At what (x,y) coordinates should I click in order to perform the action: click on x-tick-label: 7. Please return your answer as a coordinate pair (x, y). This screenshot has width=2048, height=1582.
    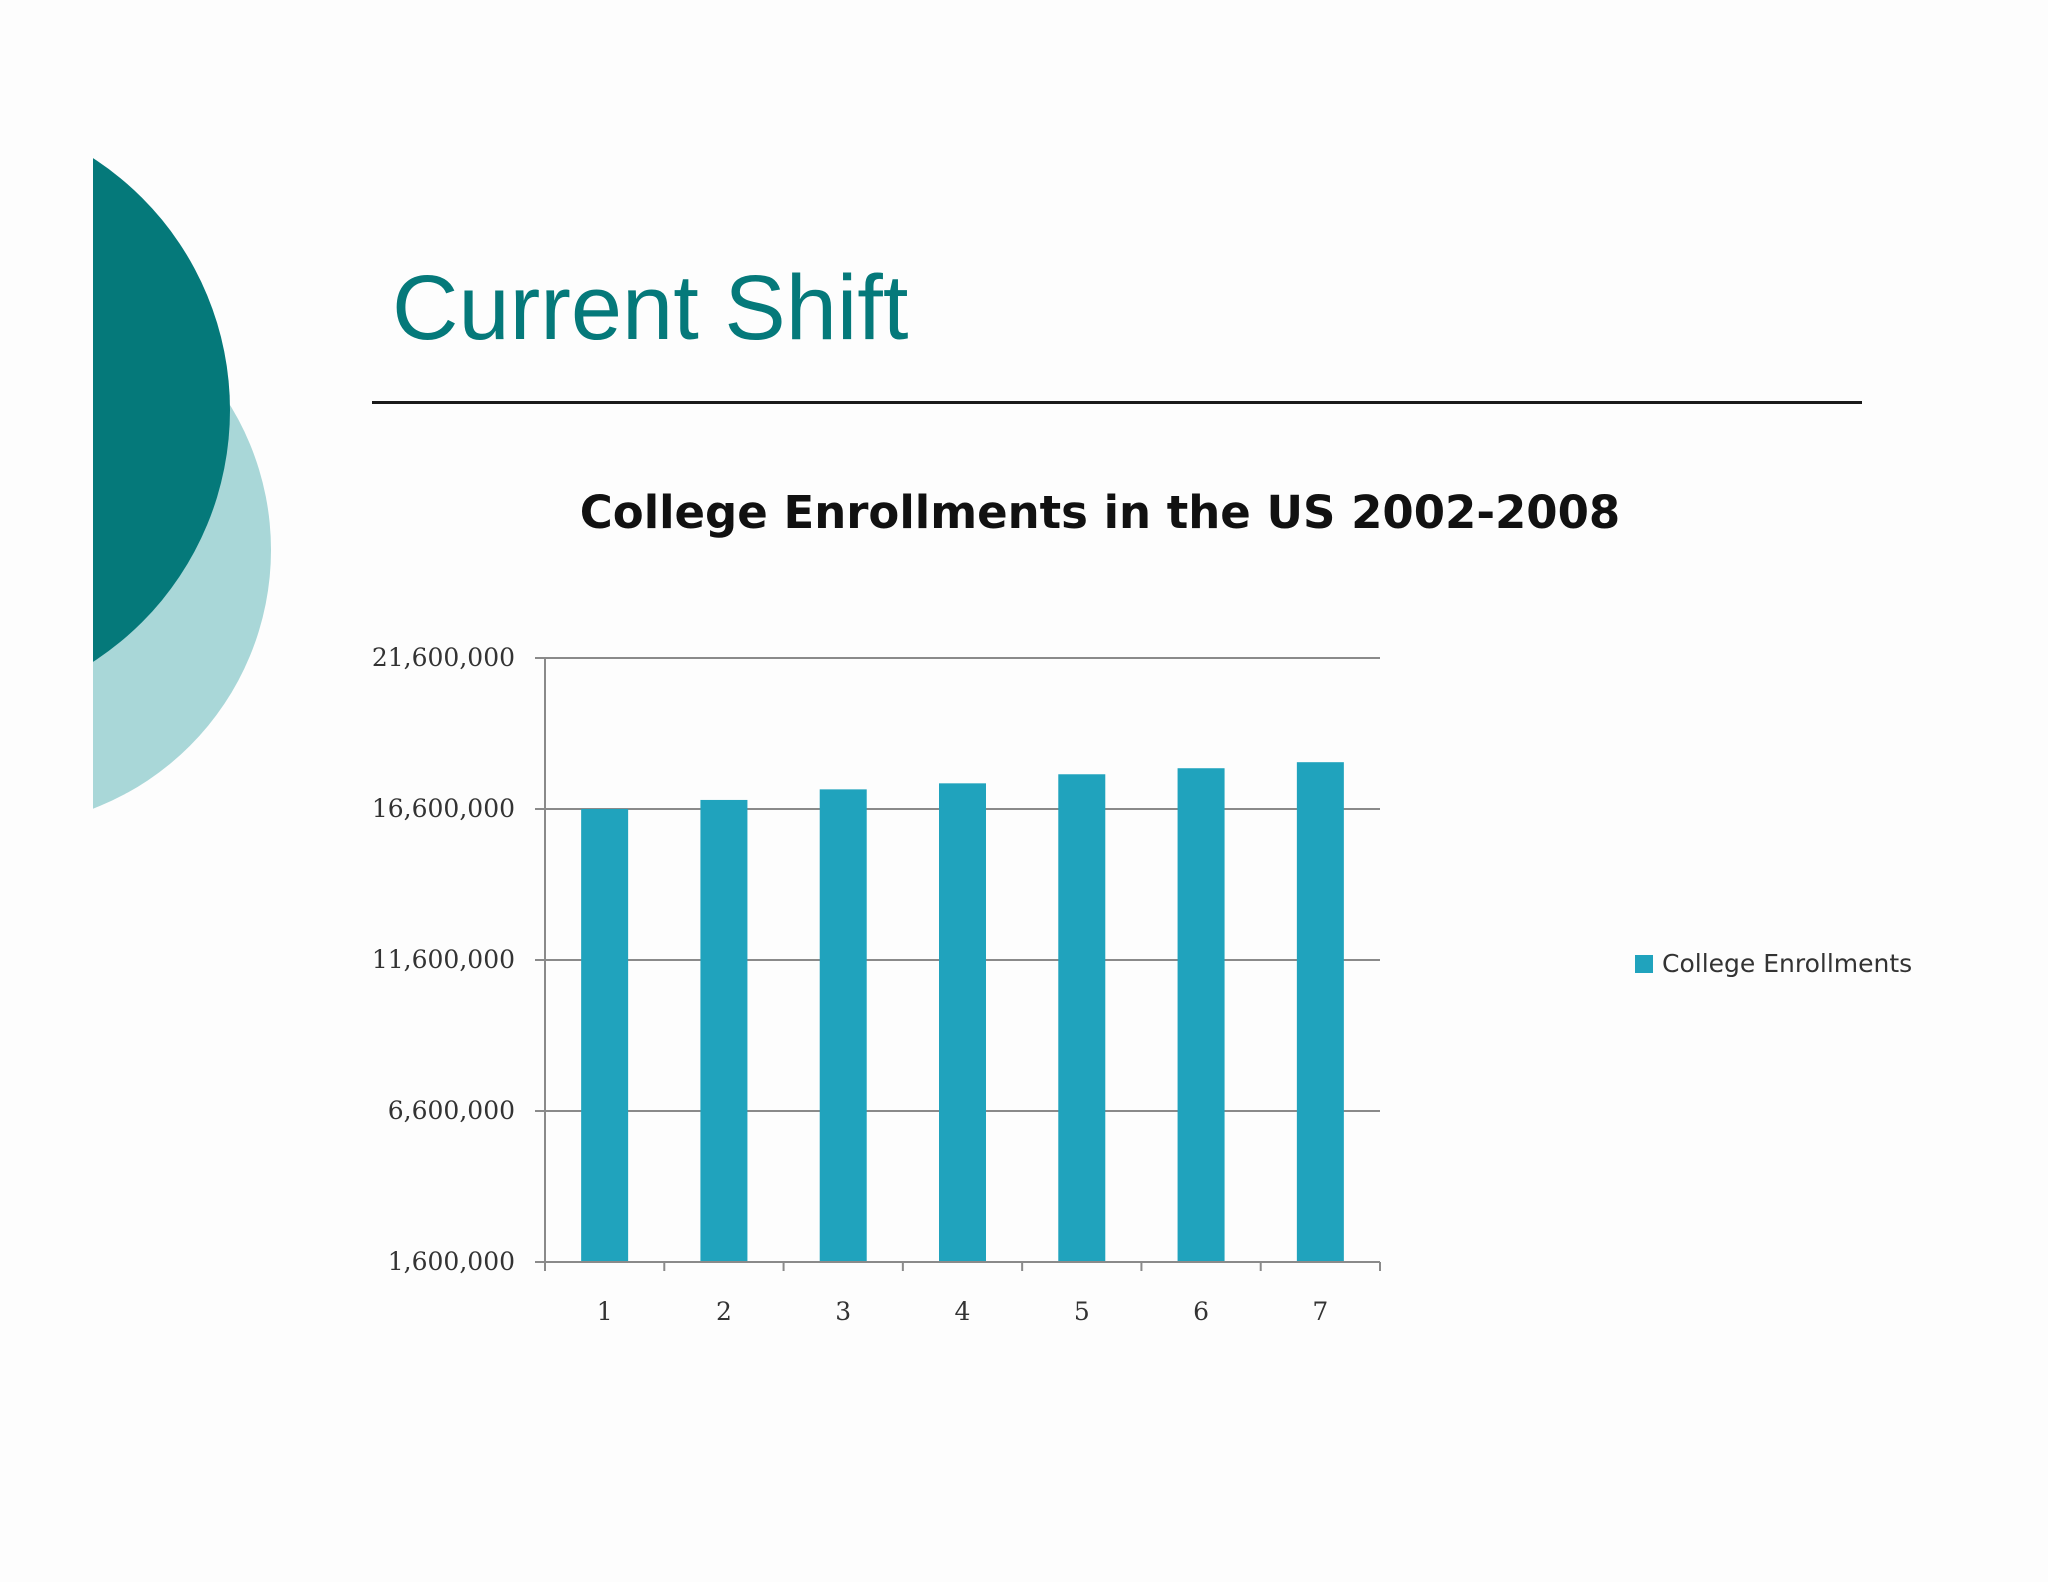
    Looking at the image, I should click on (1320, 1311).